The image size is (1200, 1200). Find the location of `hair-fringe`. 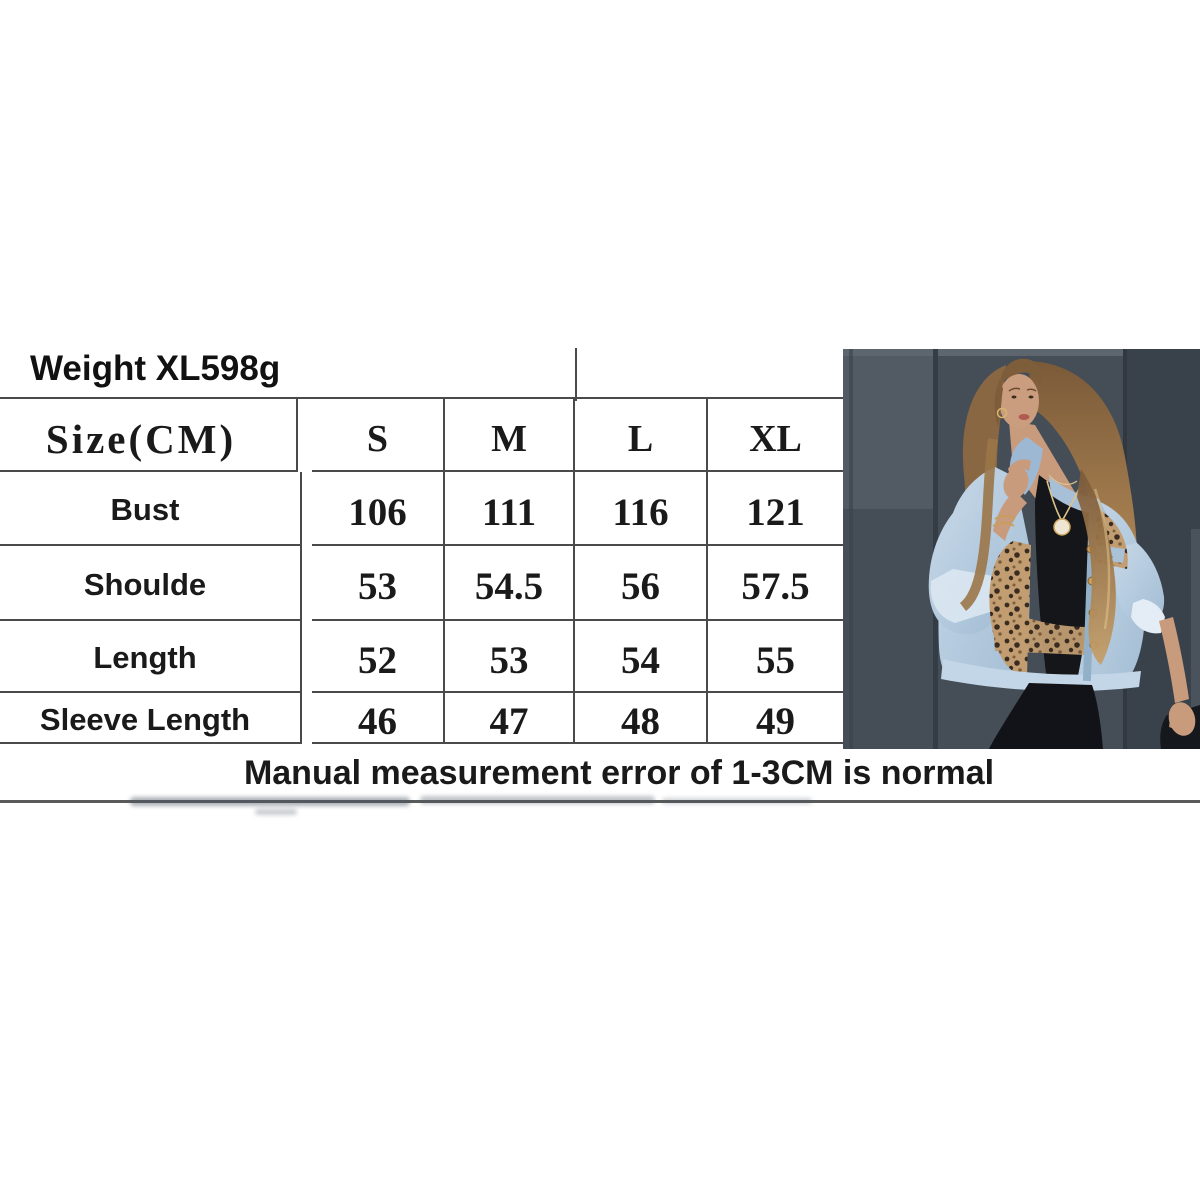

hair-fringe is located at coordinates (1021, 372).